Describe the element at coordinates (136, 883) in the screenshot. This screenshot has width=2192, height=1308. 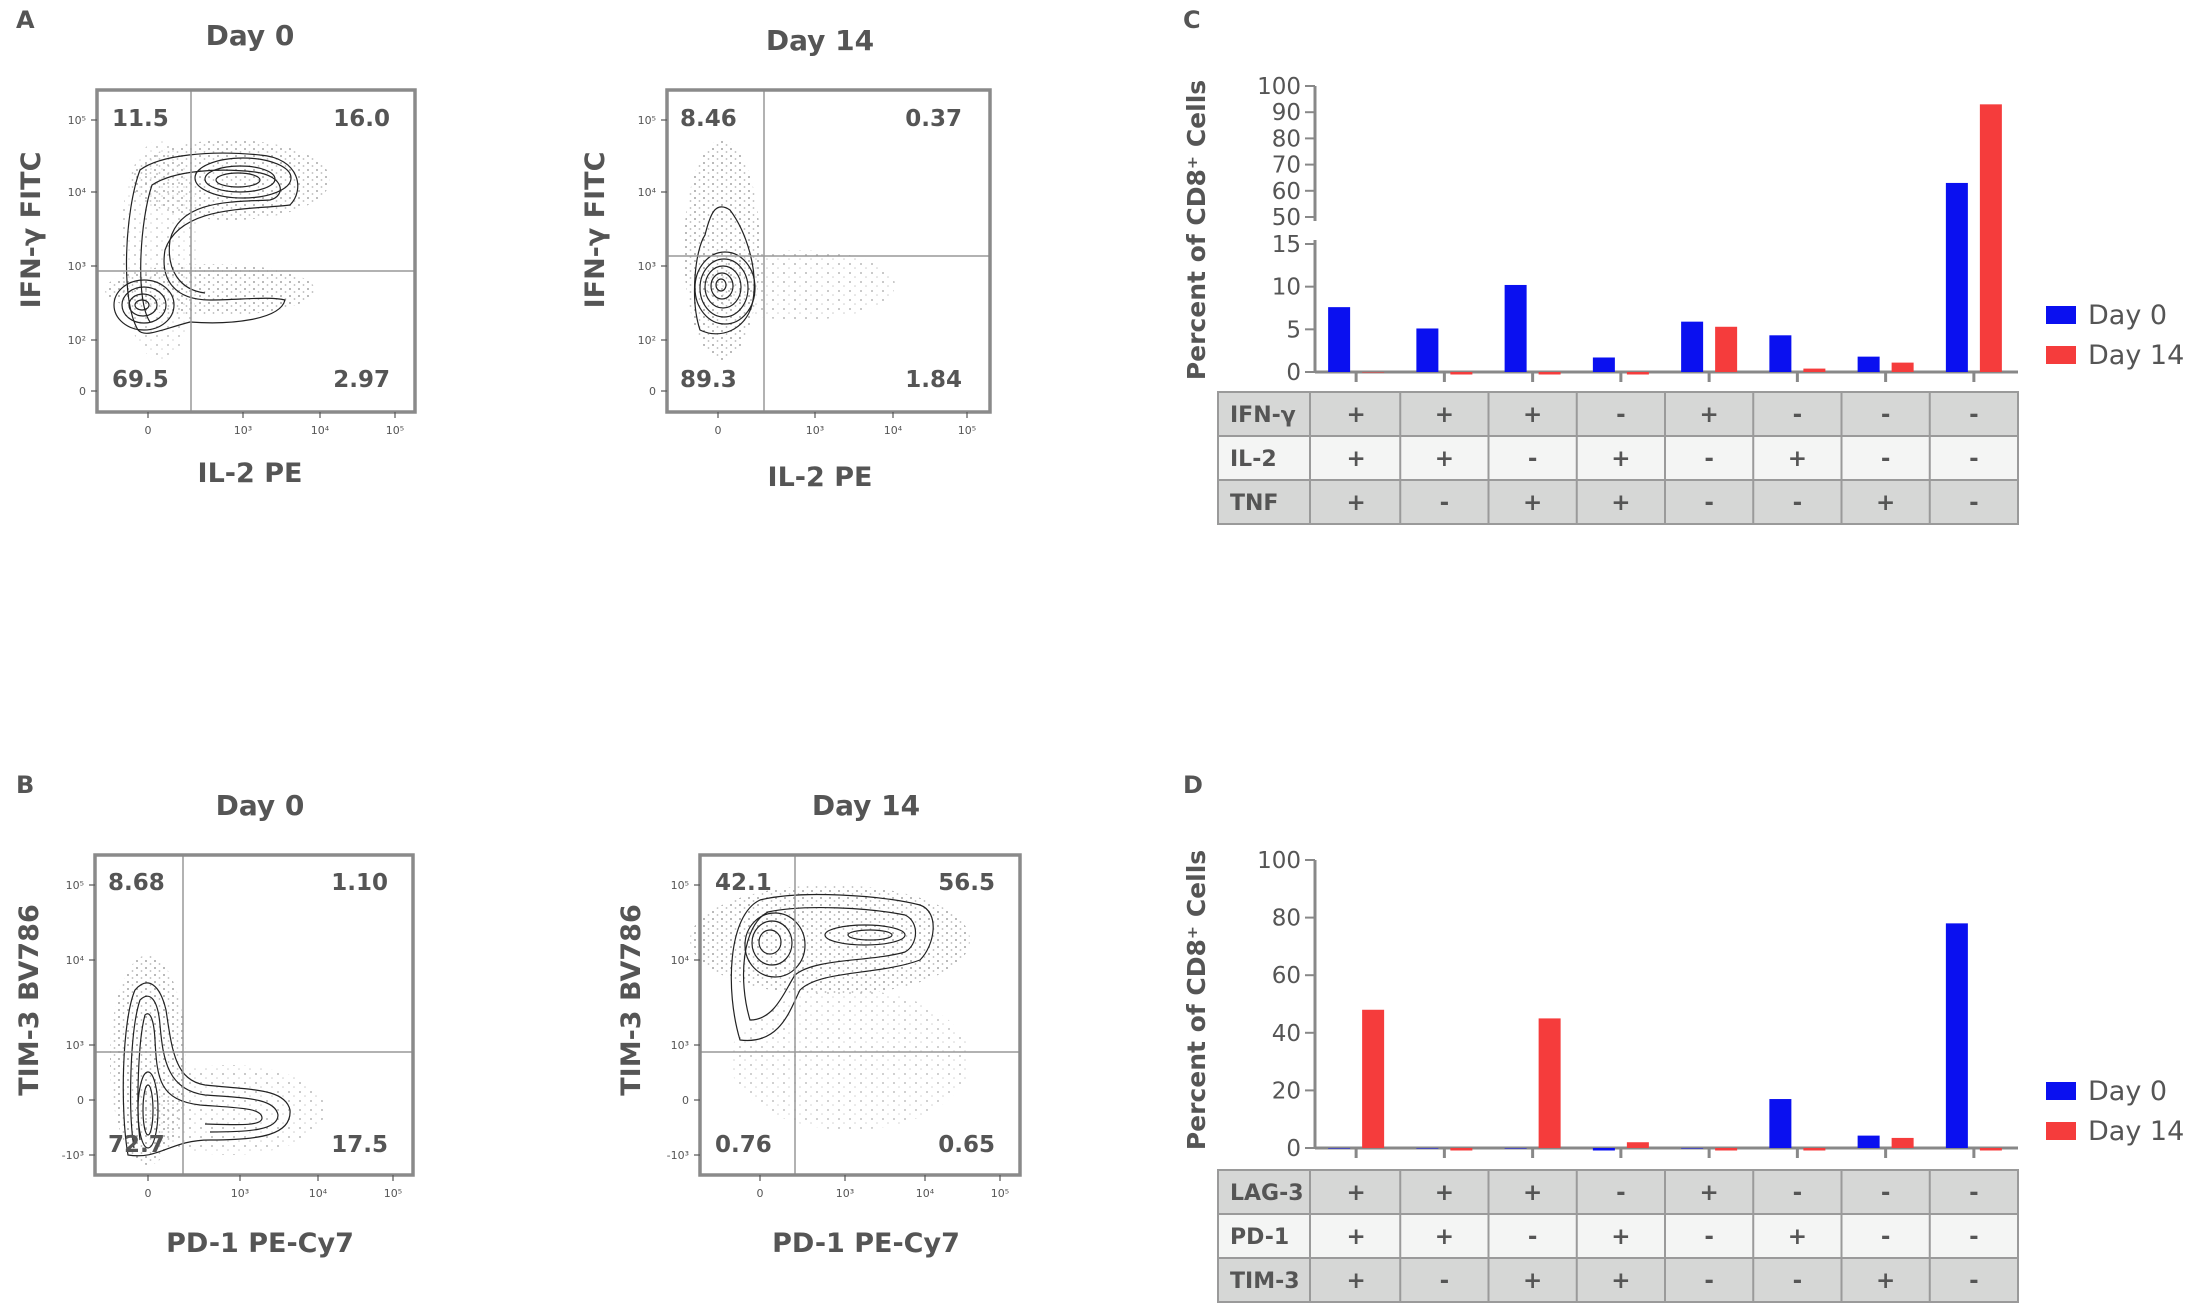
I see `quadrant-ul-value: 8.68` at that location.